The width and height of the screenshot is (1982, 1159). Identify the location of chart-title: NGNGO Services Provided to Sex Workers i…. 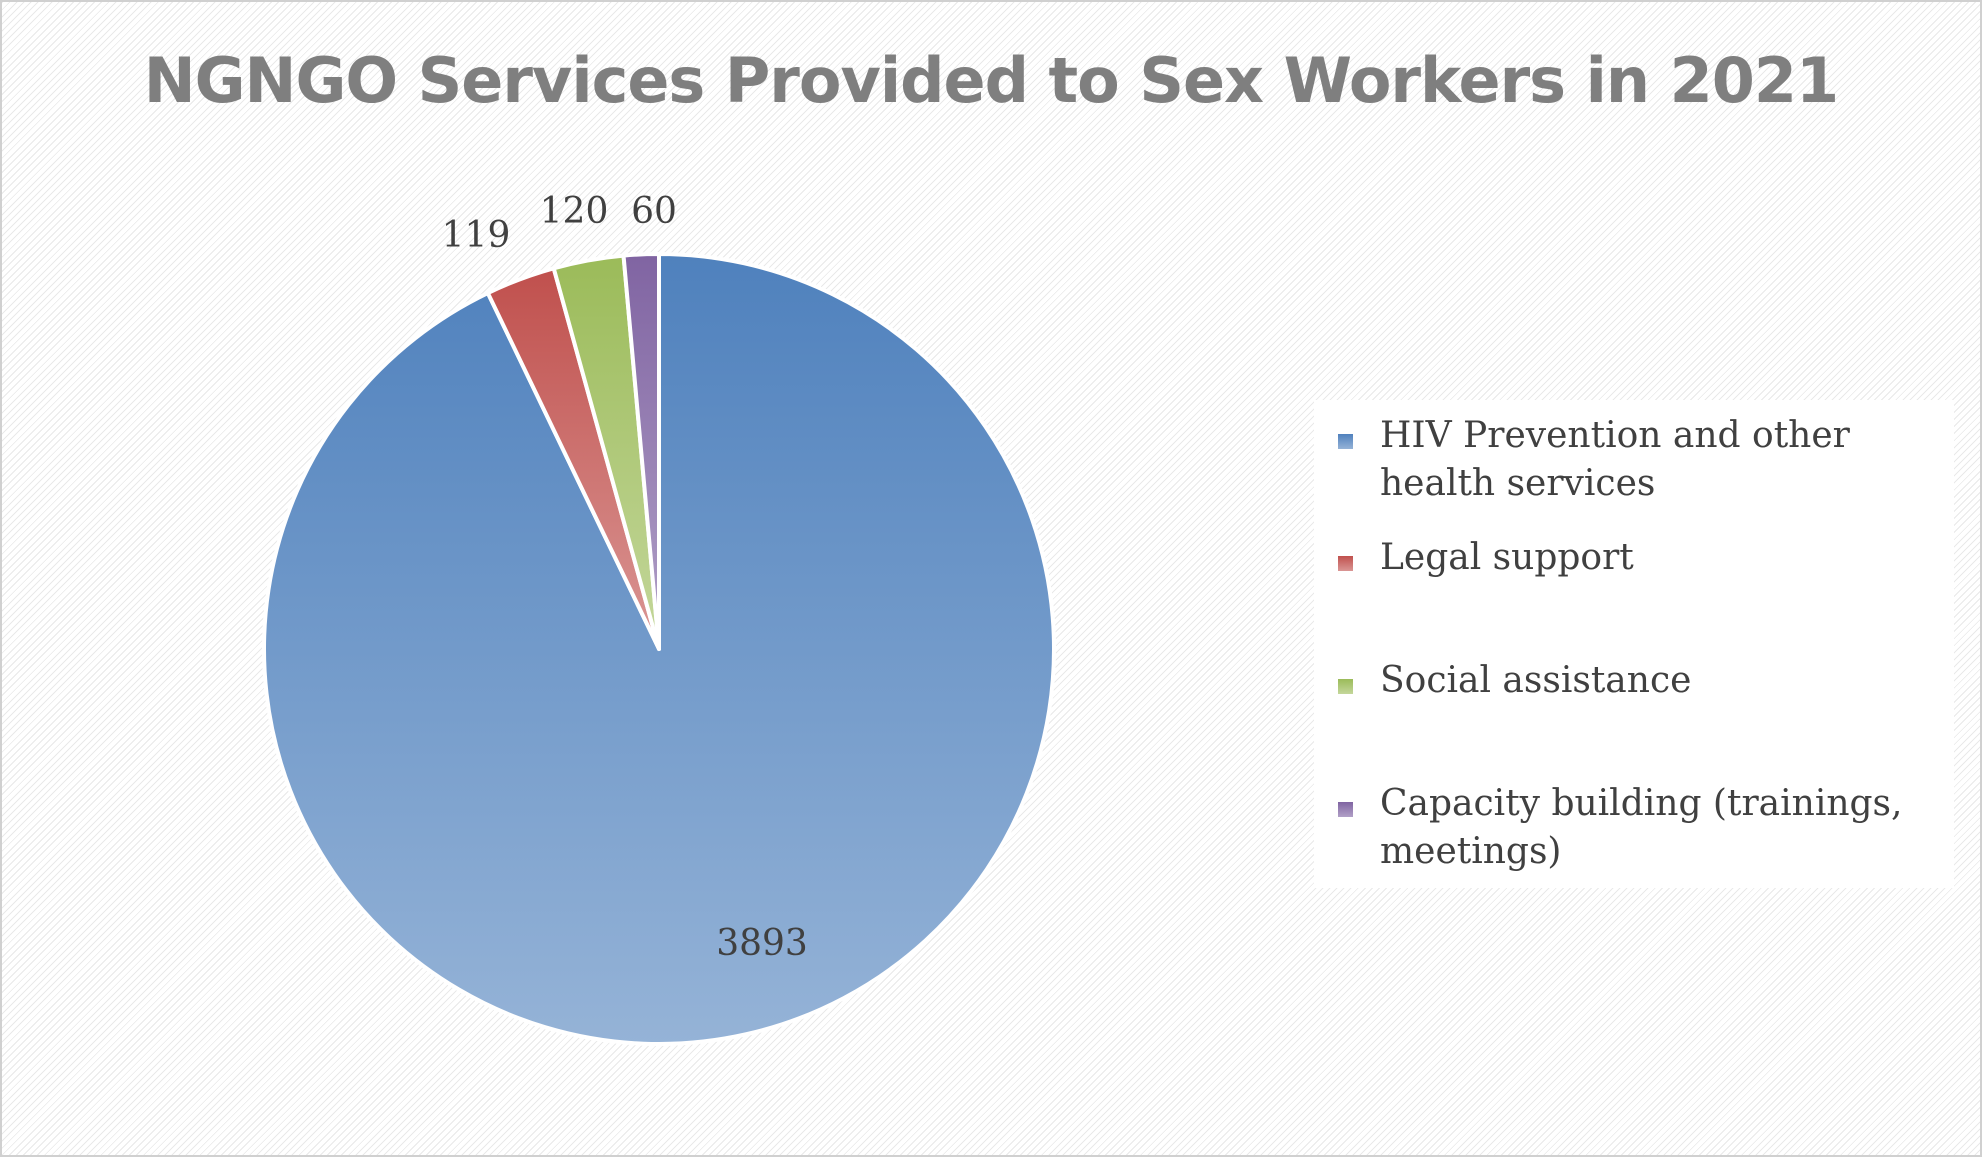
(991, 80).